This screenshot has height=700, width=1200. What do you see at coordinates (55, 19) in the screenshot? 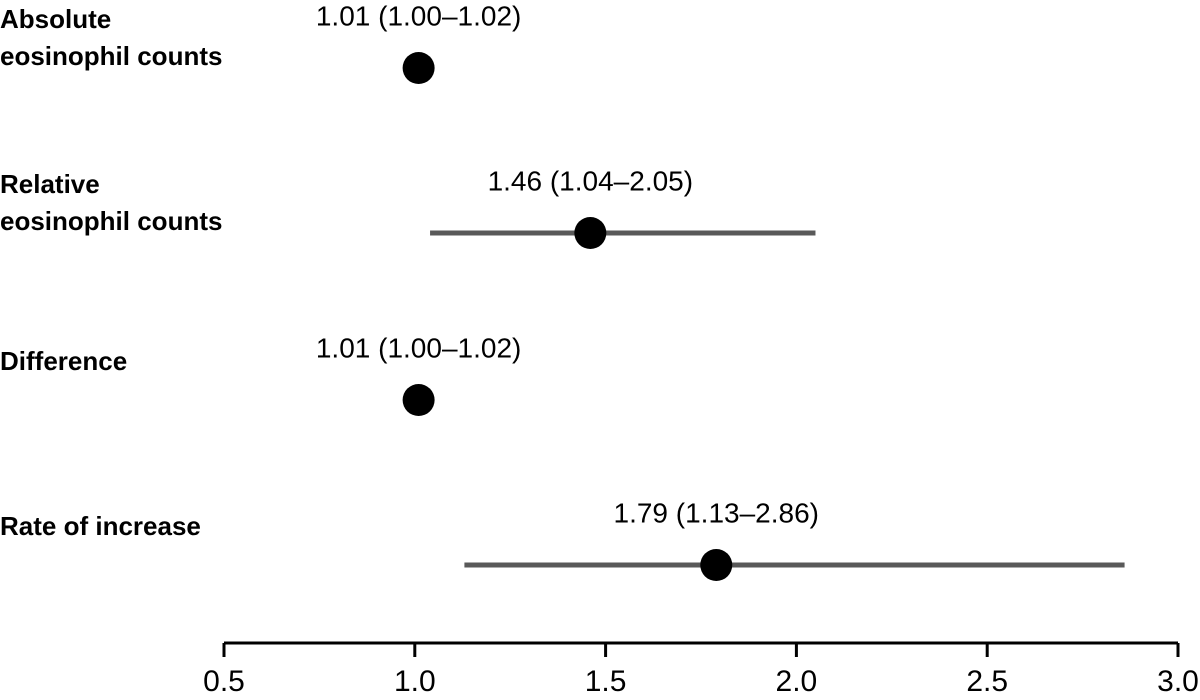
I see `row-label: Absolute` at bounding box center [55, 19].